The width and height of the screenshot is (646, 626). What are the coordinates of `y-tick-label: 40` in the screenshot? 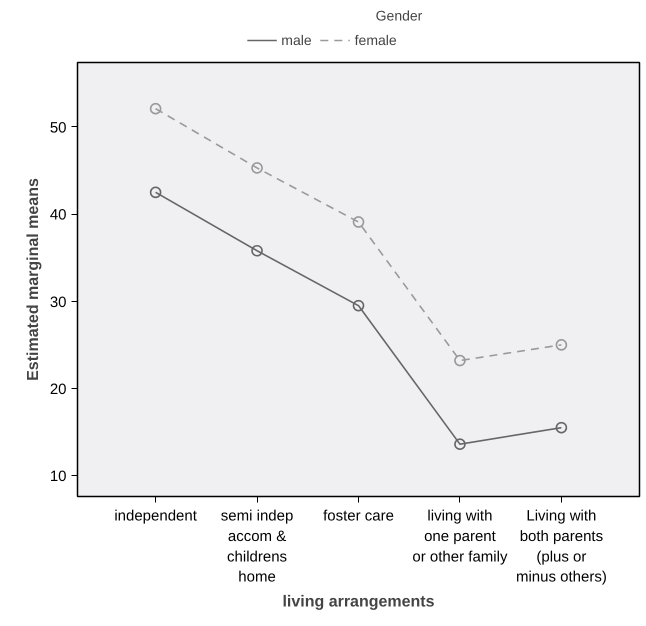 It's located at (58, 215).